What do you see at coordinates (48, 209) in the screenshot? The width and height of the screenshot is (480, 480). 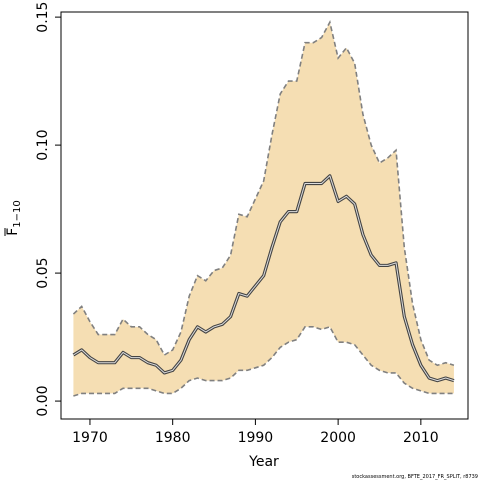 I see `y-axis: 0.00 0.05 0.10 0.15` at bounding box center [48, 209].